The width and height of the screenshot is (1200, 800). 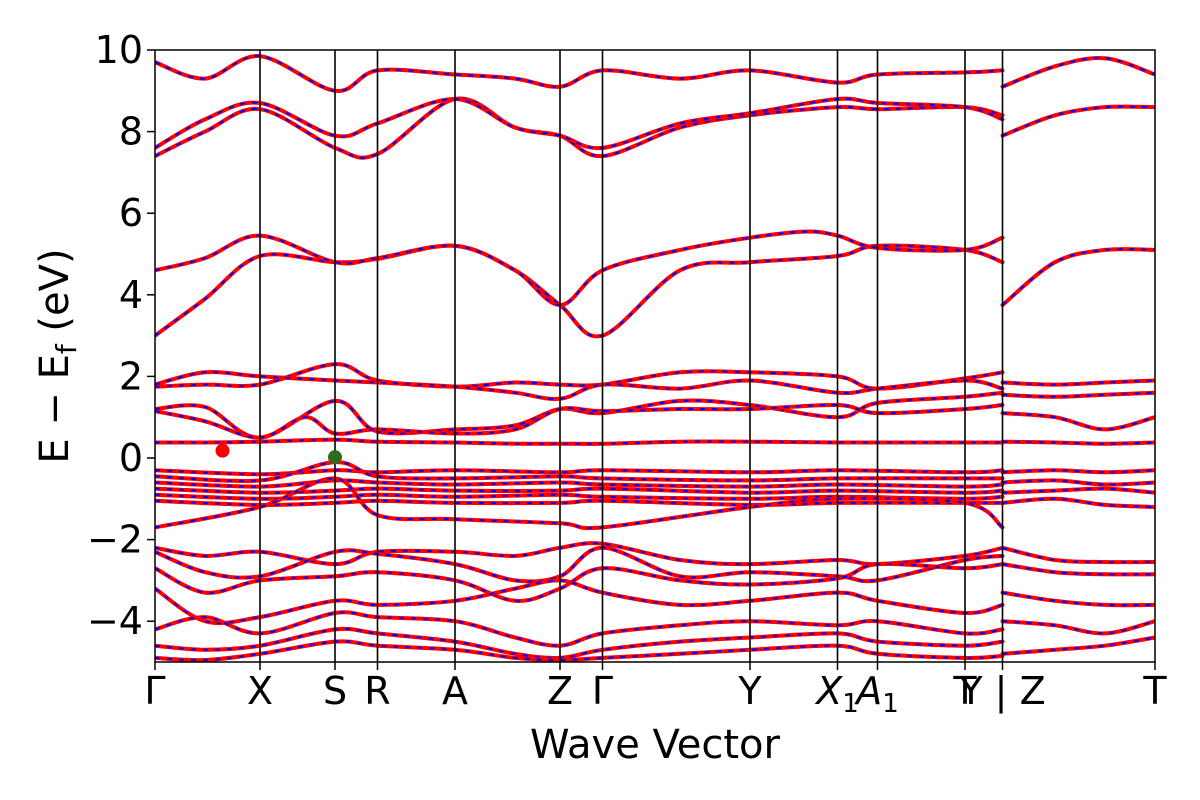 What do you see at coordinates (131, 458) in the screenshot?
I see `y-tick-label-2: 0` at bounding box center [131, 458].